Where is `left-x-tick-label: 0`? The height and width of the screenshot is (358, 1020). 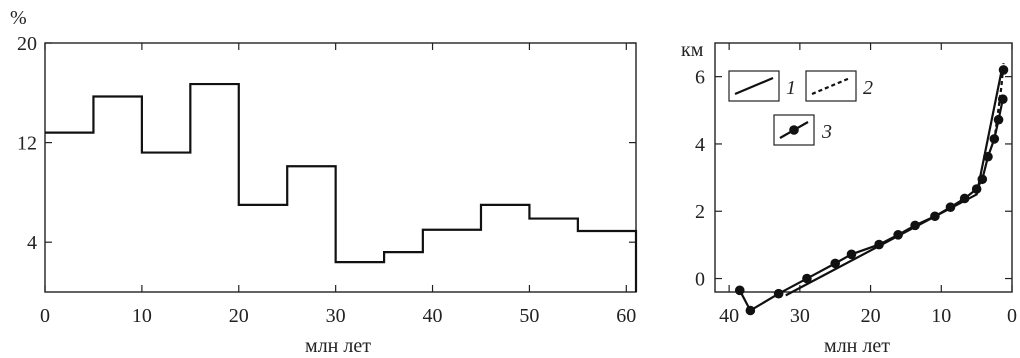 left-x-tick-label: 0 is located at coordinates (45, 316).